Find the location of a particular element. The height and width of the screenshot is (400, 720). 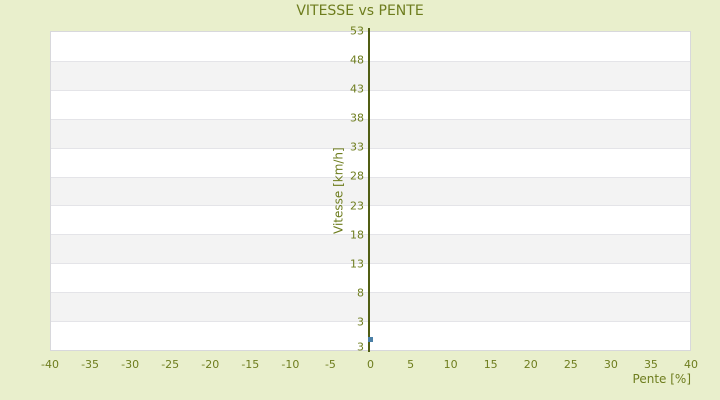

y-tick-label: 53 is located at coordinates (357, 31).